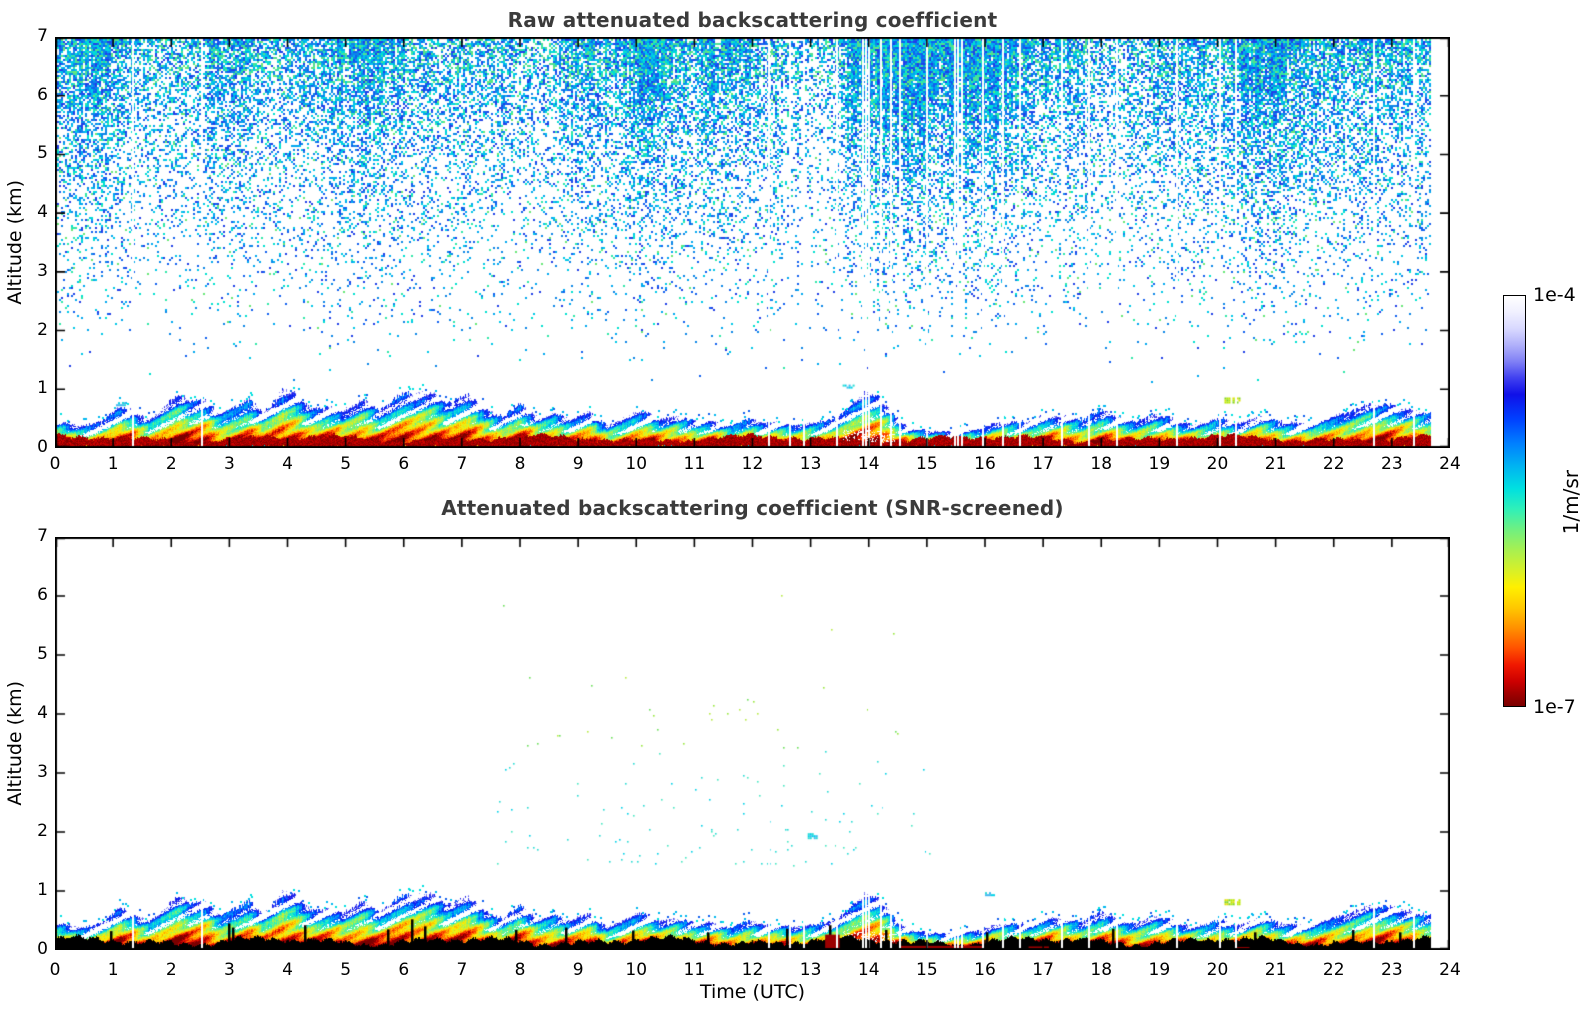  What do you see at coordinates (752, 992) in the screenshot?
I see `time-axis-label: Time (UTC)` at bounding box center [752, 992].